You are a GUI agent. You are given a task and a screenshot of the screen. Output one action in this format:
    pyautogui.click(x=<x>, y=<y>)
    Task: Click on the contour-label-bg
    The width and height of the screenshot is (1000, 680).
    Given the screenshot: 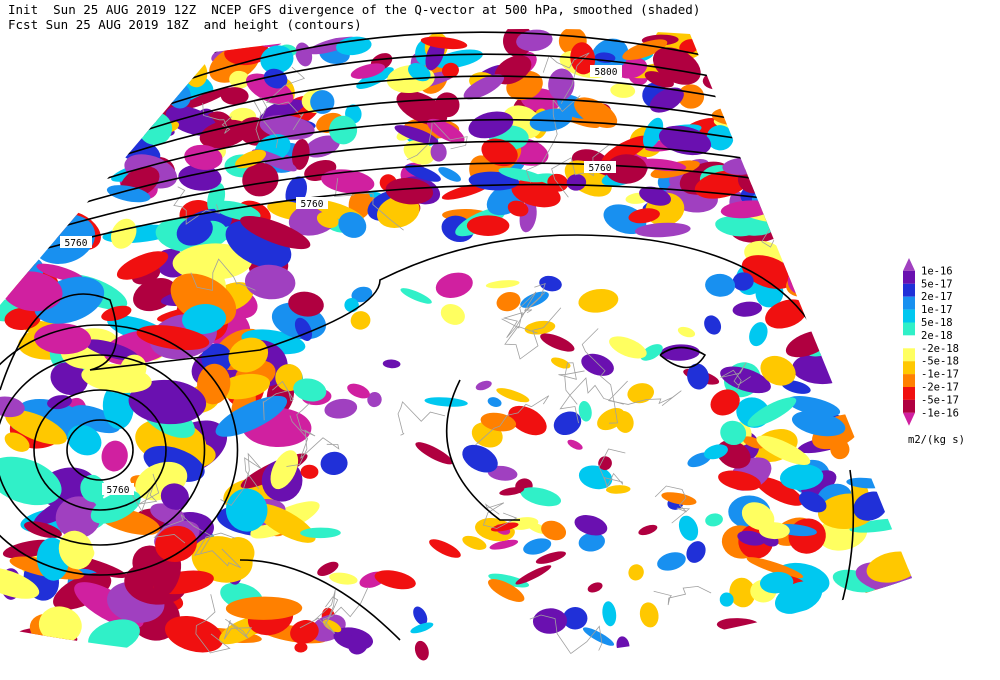 What is the action you would take?
    pyautogui.click(x=312, y=203)
    